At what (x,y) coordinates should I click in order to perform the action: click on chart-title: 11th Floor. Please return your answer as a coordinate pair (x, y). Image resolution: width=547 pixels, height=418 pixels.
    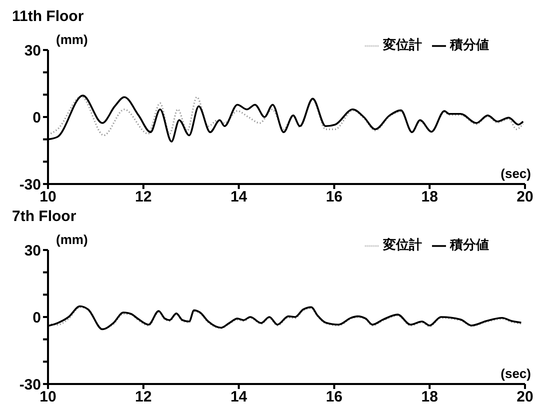
    Looking at the image, I should click on (48, 16).